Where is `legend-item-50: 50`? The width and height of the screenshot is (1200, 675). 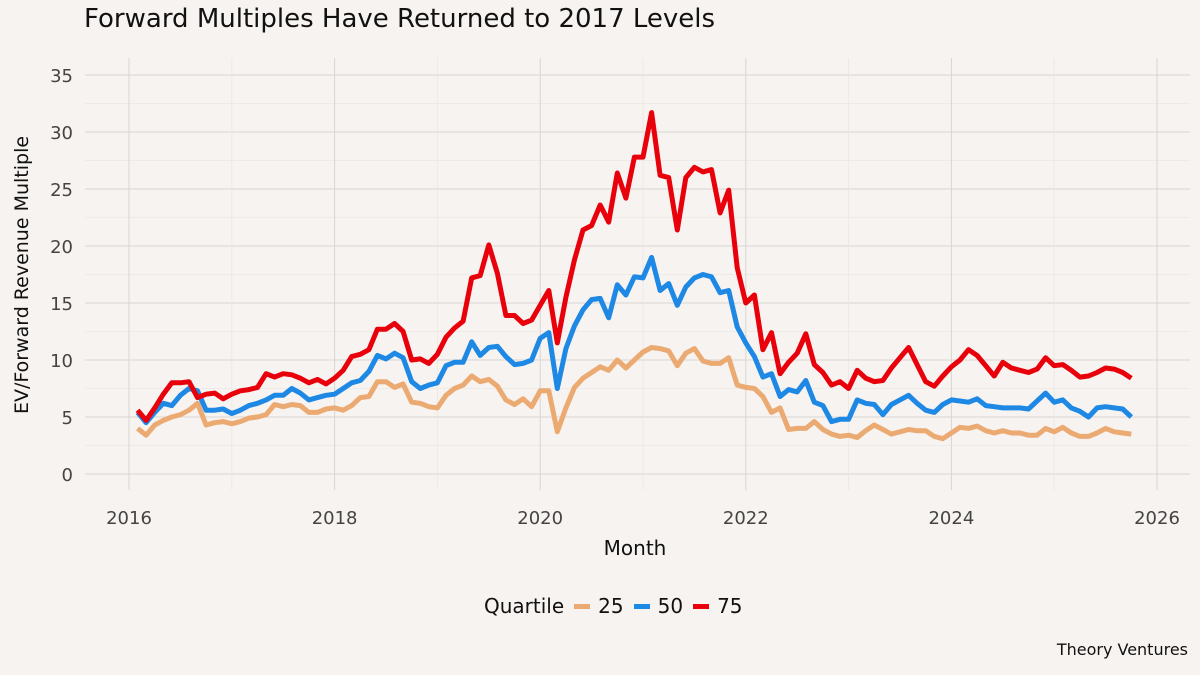 legend-item-50: 50 is located at coordinates (658, 606).